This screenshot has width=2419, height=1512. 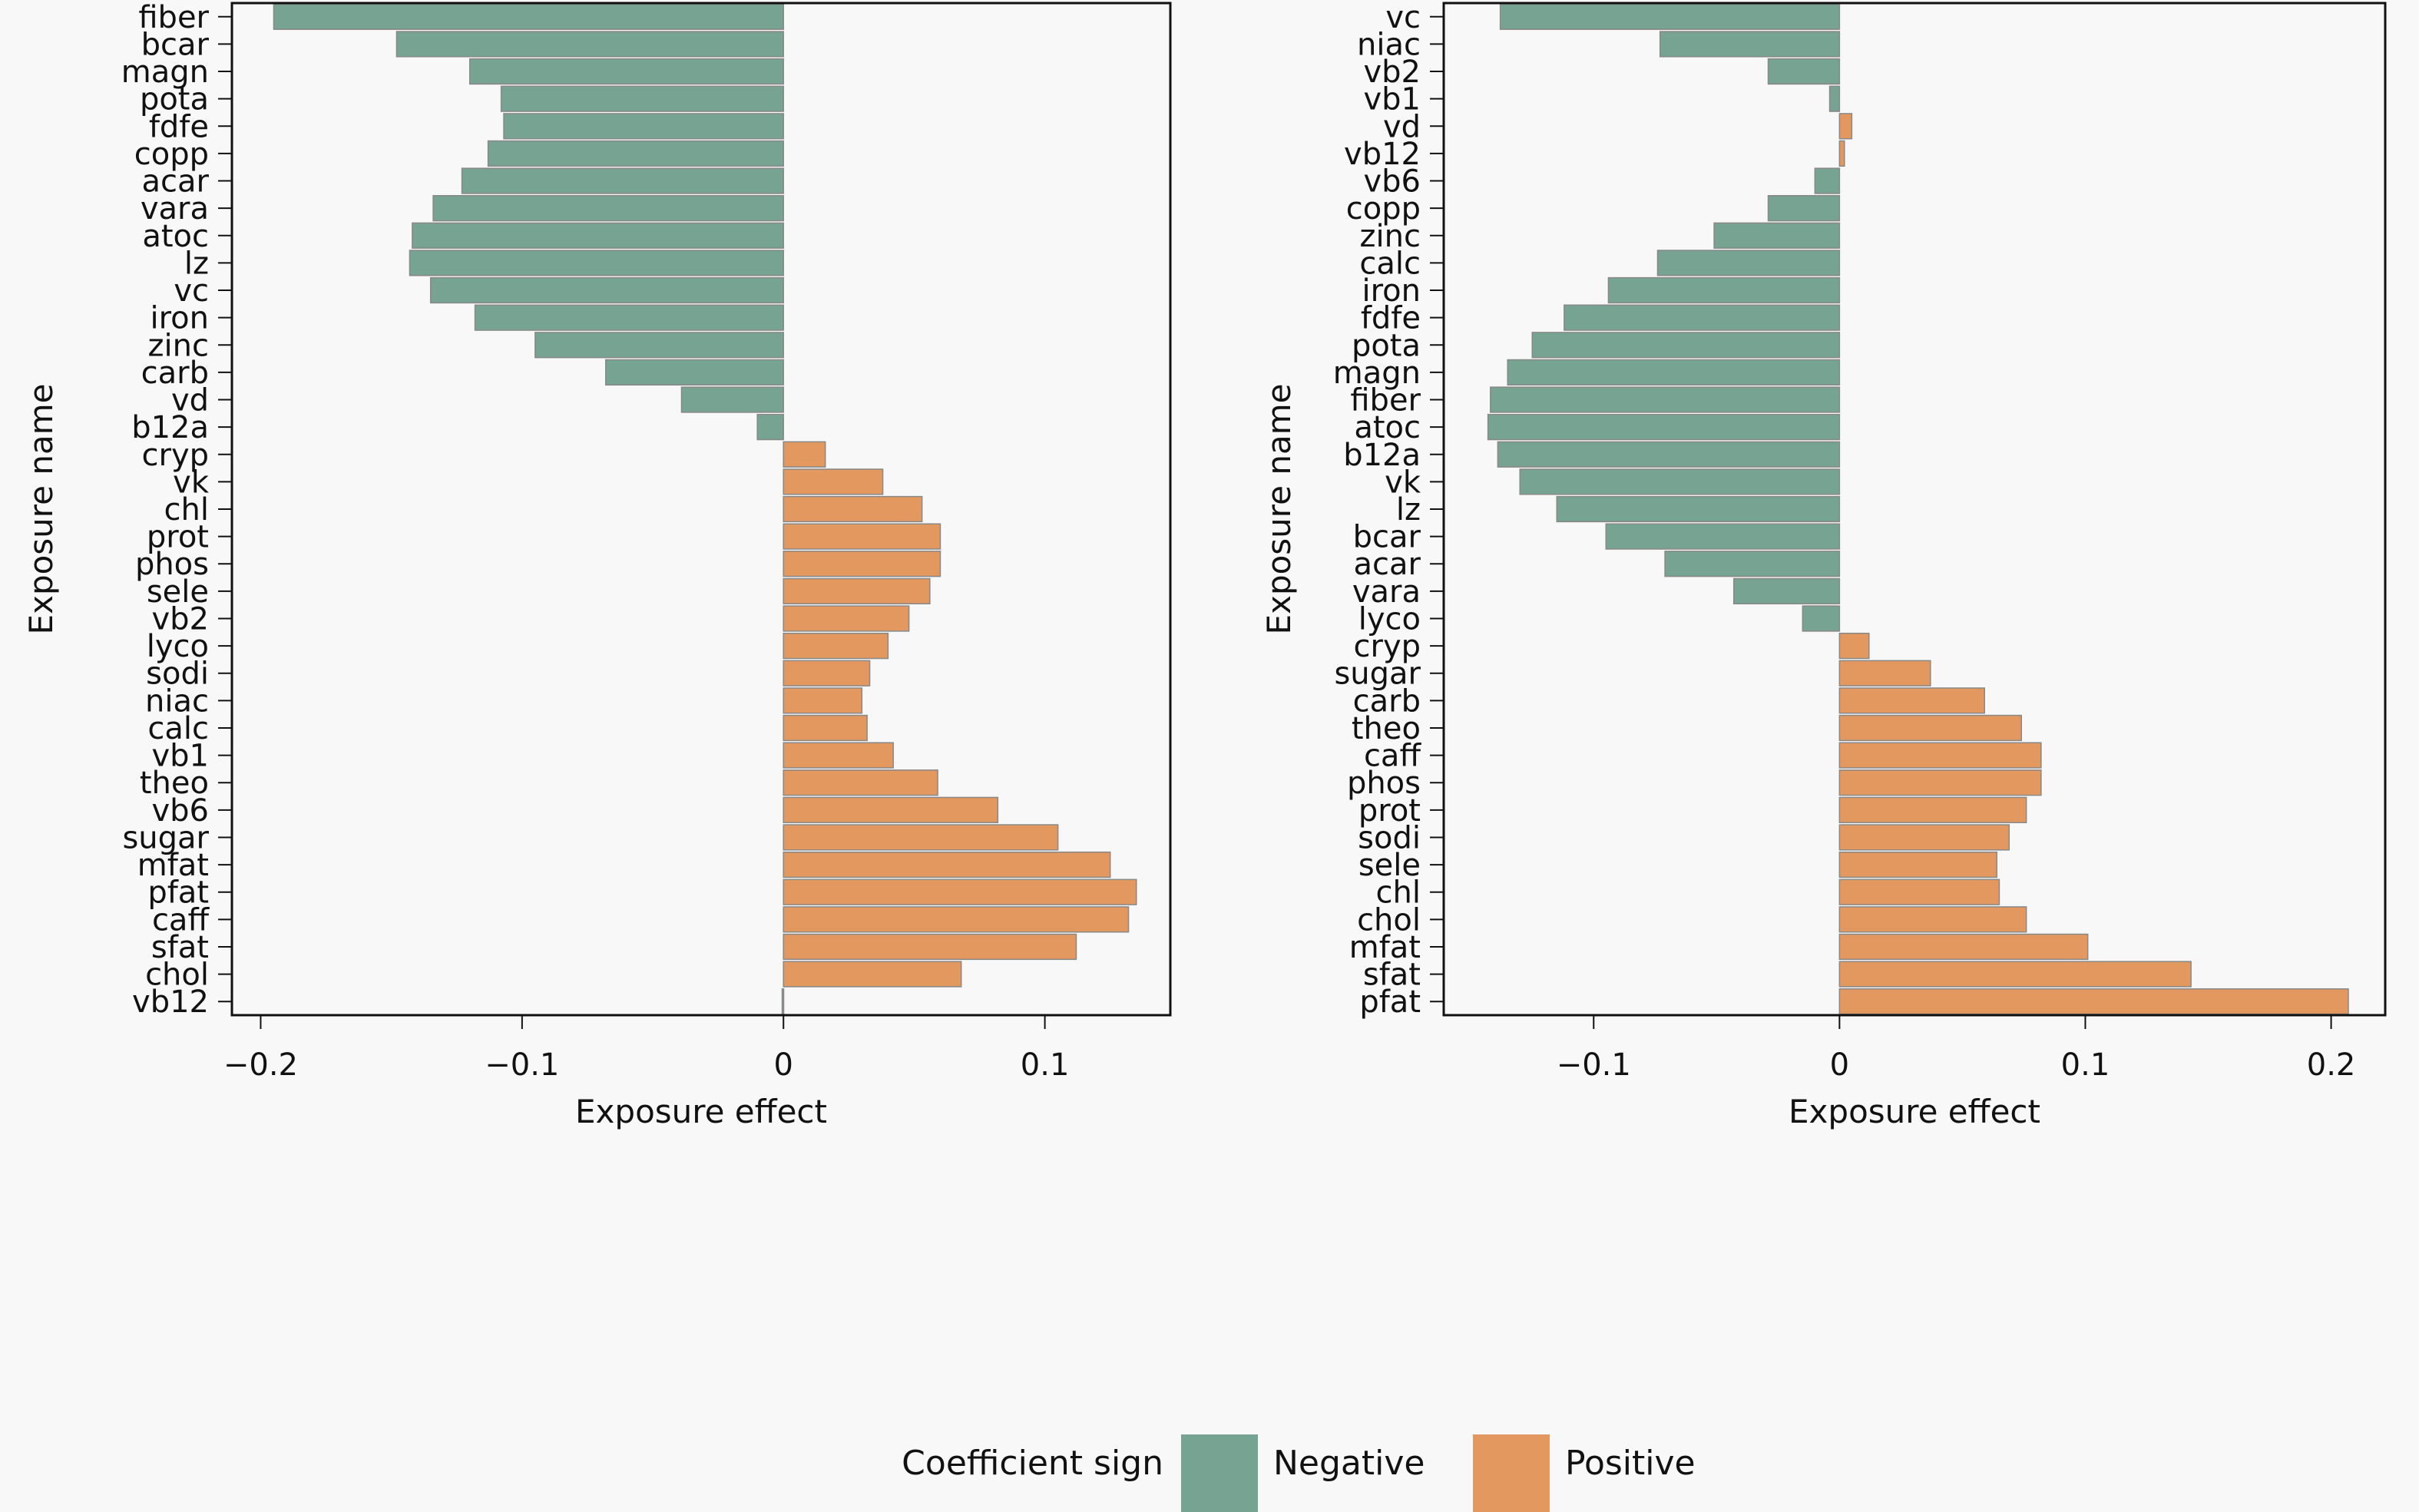 What do you see at coordinates (1389, 865) in the screenshot?
I see `y-tick-label: sele` at bounding box center [1389, 865].